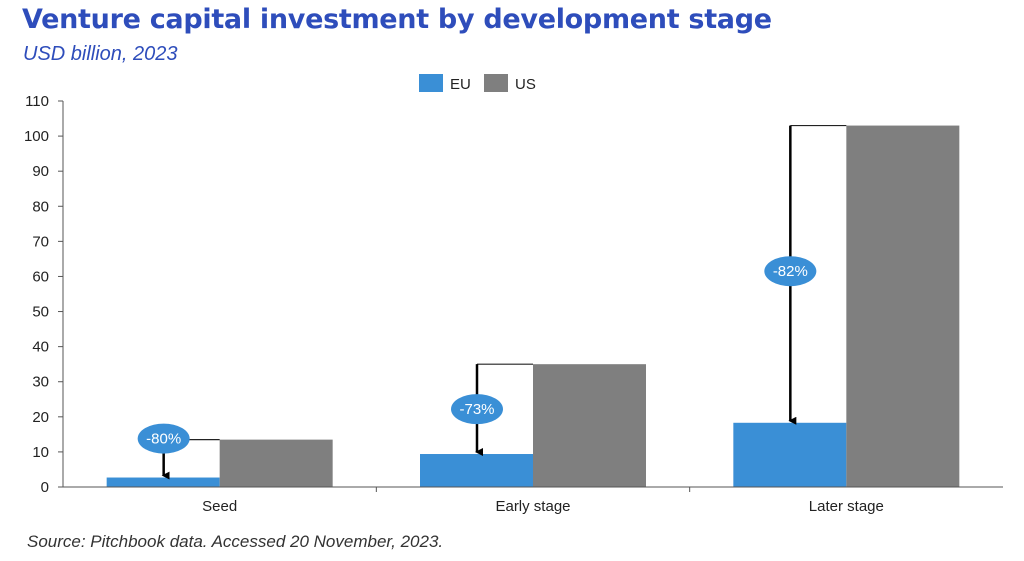  I want to click on legend-label-eu: EU, so click(460, 84).